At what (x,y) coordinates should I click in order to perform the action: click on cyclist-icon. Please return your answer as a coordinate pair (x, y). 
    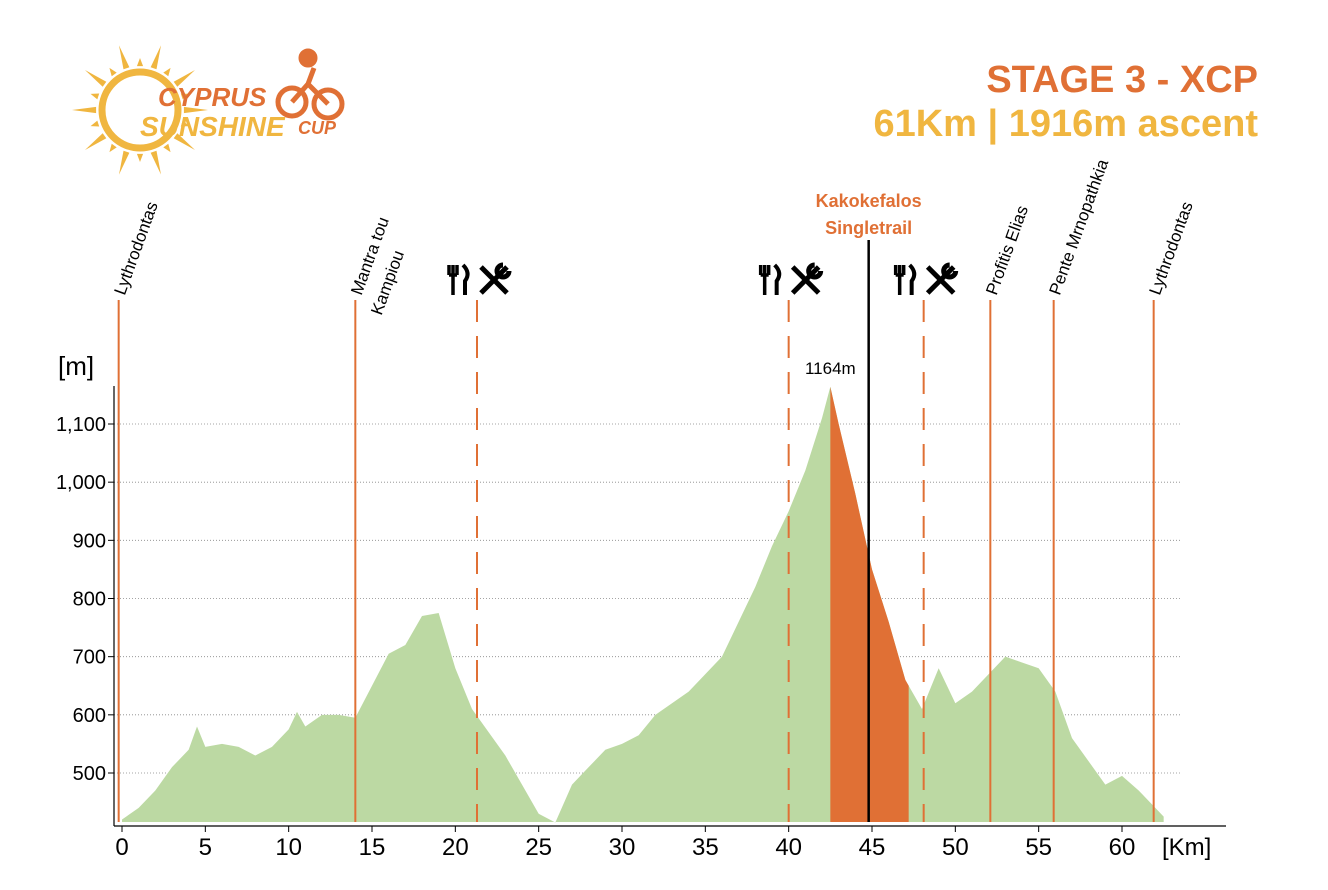
    Looking at the image, I should click on (310, 84).